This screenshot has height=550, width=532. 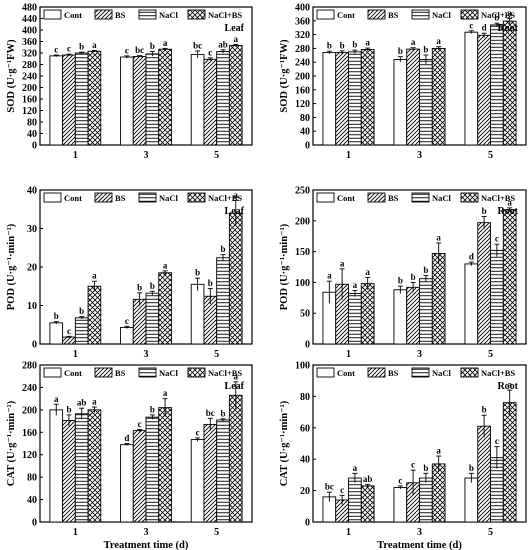 What do you see at coordinates (284, 266) in the screenshot?
I see `y-axis-title: POD (U·g⁻¹·min⁻¹)` at bounding box center [284, 266].